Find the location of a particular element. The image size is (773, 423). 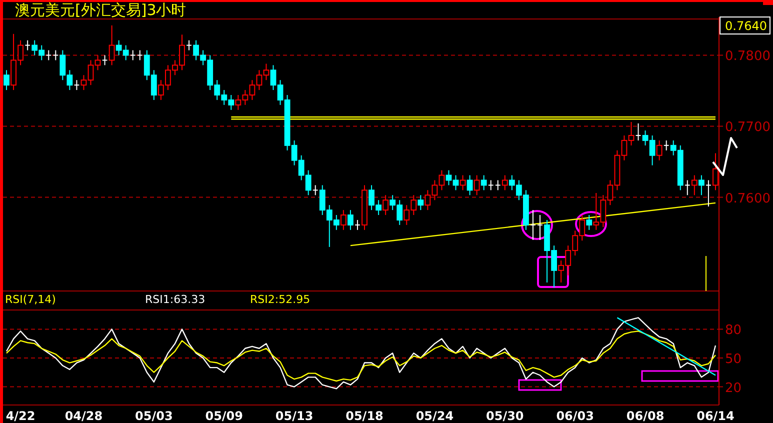

x-tick-label: 05/09 is located at coordinates (224, 416).